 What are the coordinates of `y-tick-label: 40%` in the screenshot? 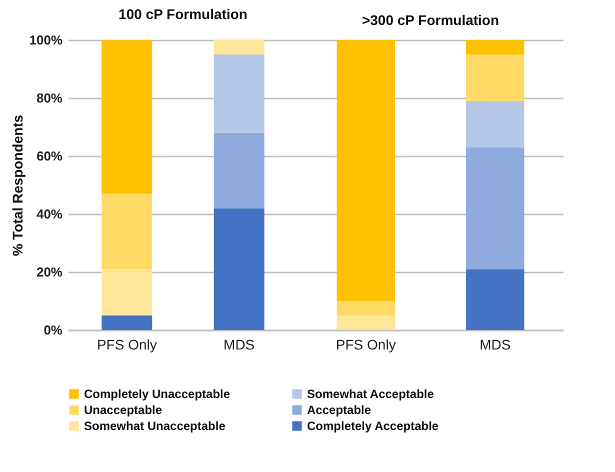 It's located at (49, 214).